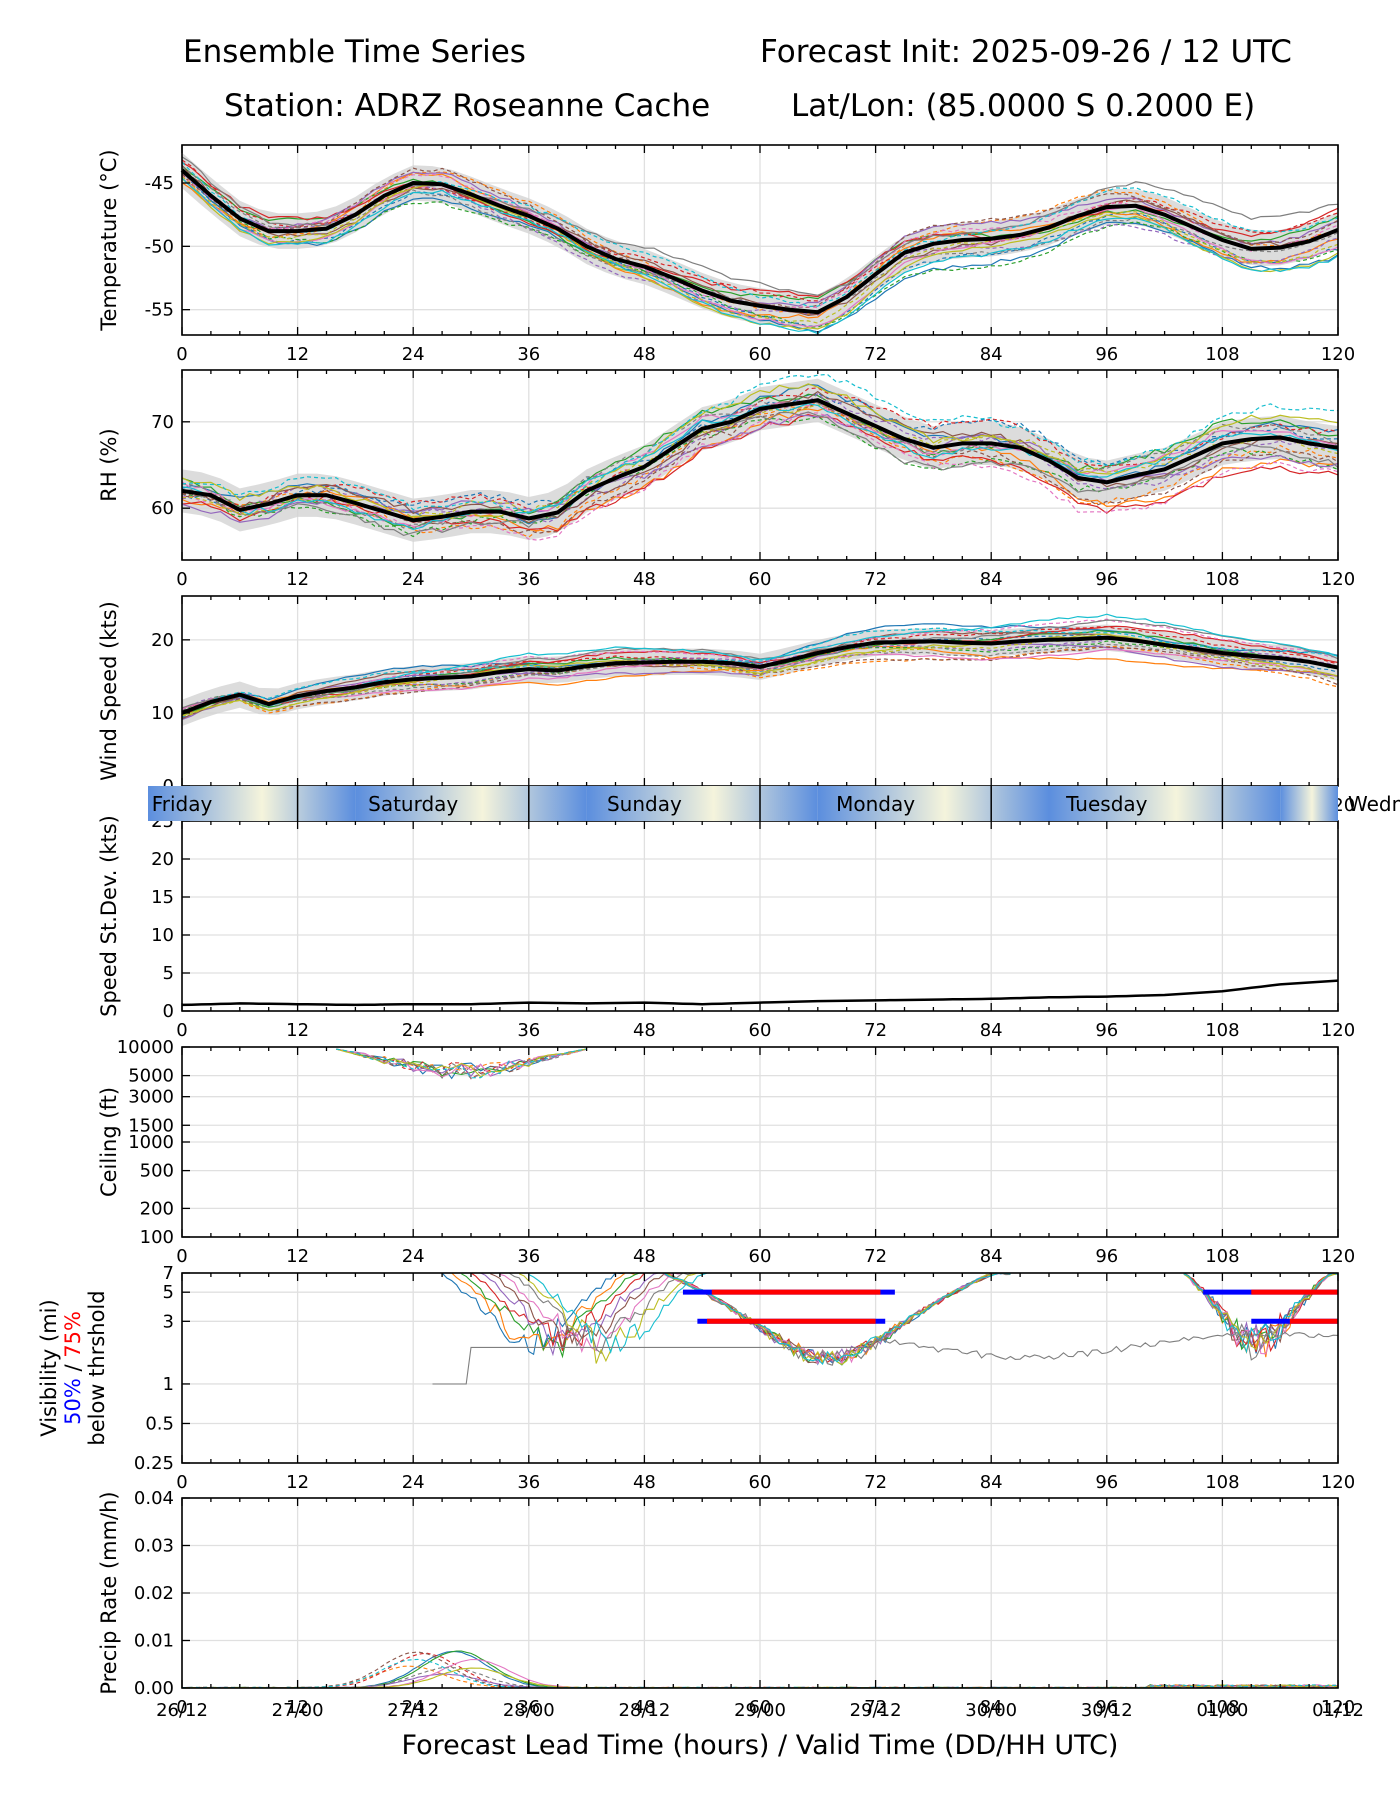  I want to click on sd-ytick-label: 5, so click(168, 973).